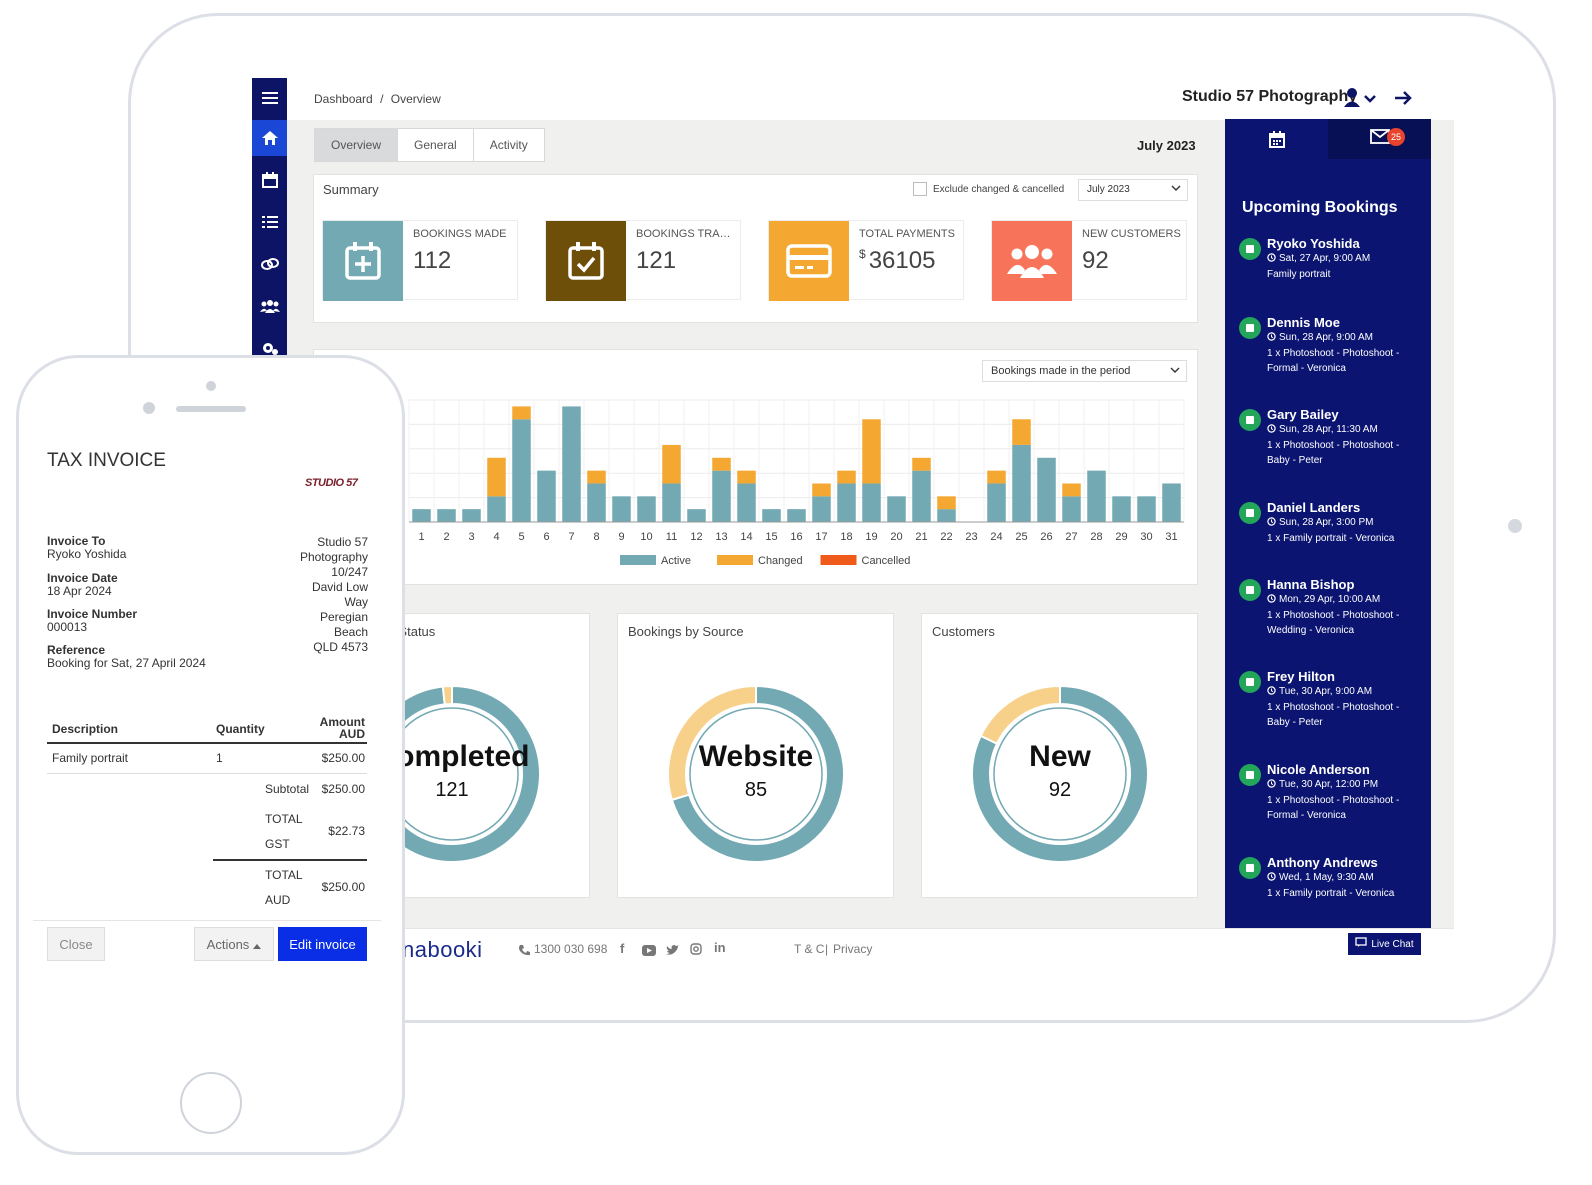  What do you see at coordinates (809, 949) in the screenshot?
I see `terms-link: T & C` at bounding box center [809, 949].